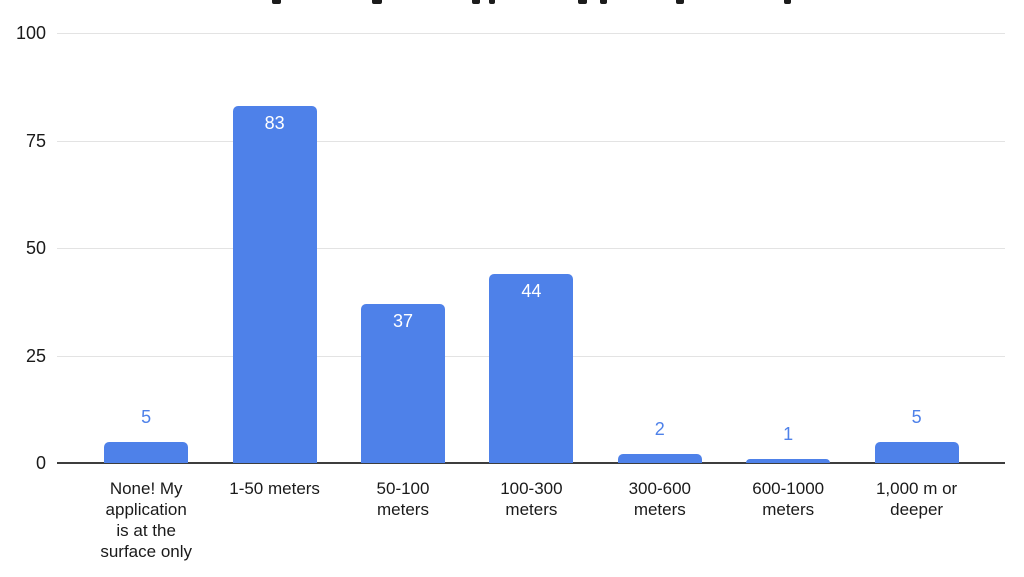 The image size is (1024, 577). I want to click on x-axis-category-label: 1-50 meters, so click(274, 488).